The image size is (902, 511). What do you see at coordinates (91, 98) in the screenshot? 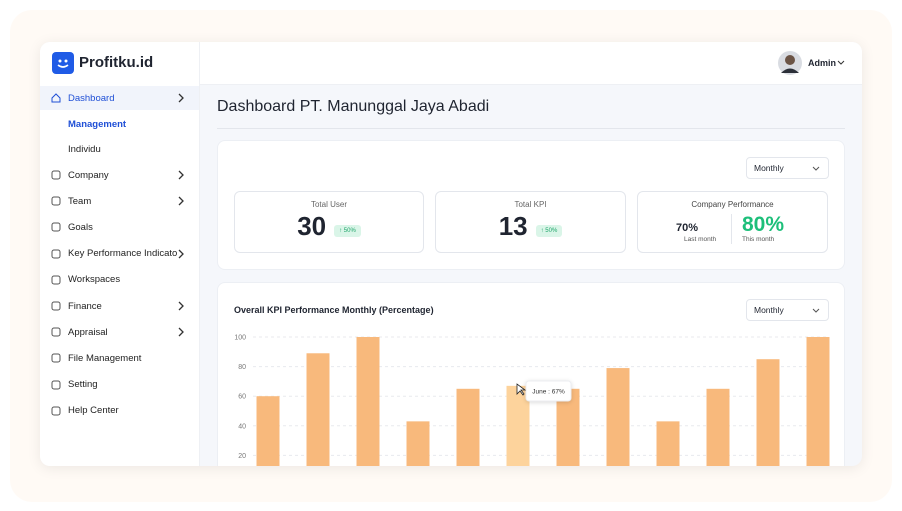
I see `menu-label: Dashboard` at bounding box center [91, 98].